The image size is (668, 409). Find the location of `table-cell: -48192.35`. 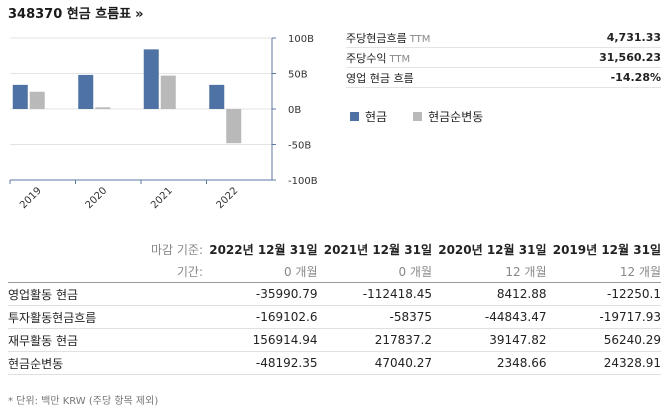

table-cell: -48192.35 is located at coordinates (260, 363).